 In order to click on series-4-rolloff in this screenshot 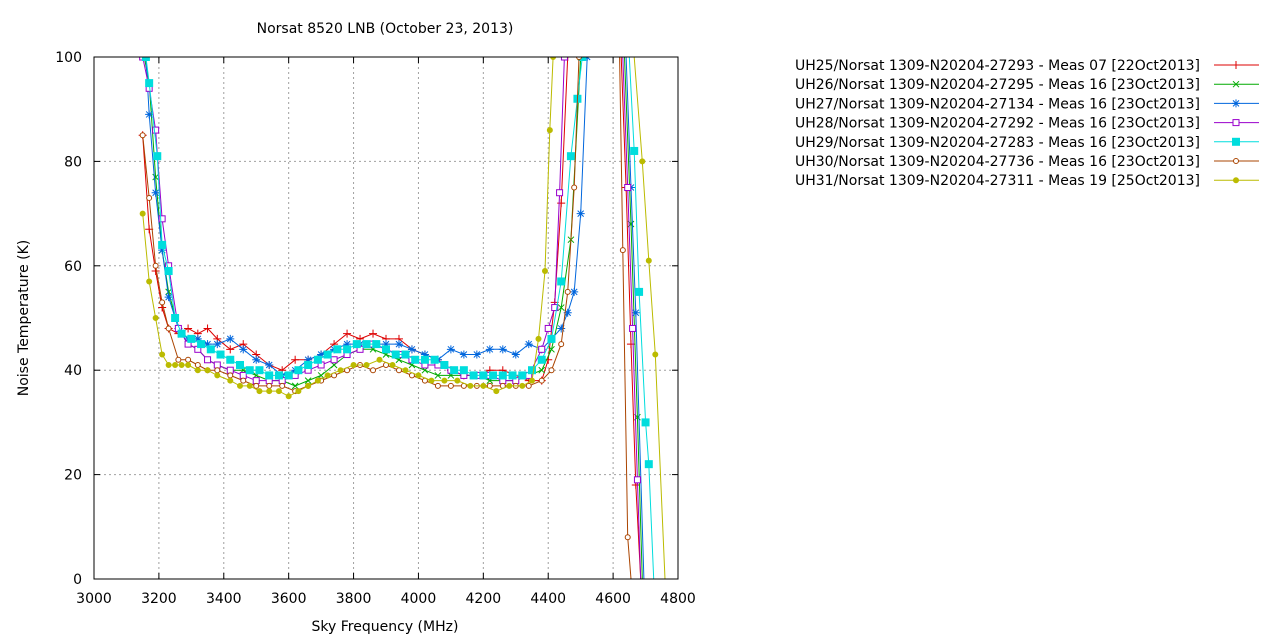, I will do `click(632, 318)`.